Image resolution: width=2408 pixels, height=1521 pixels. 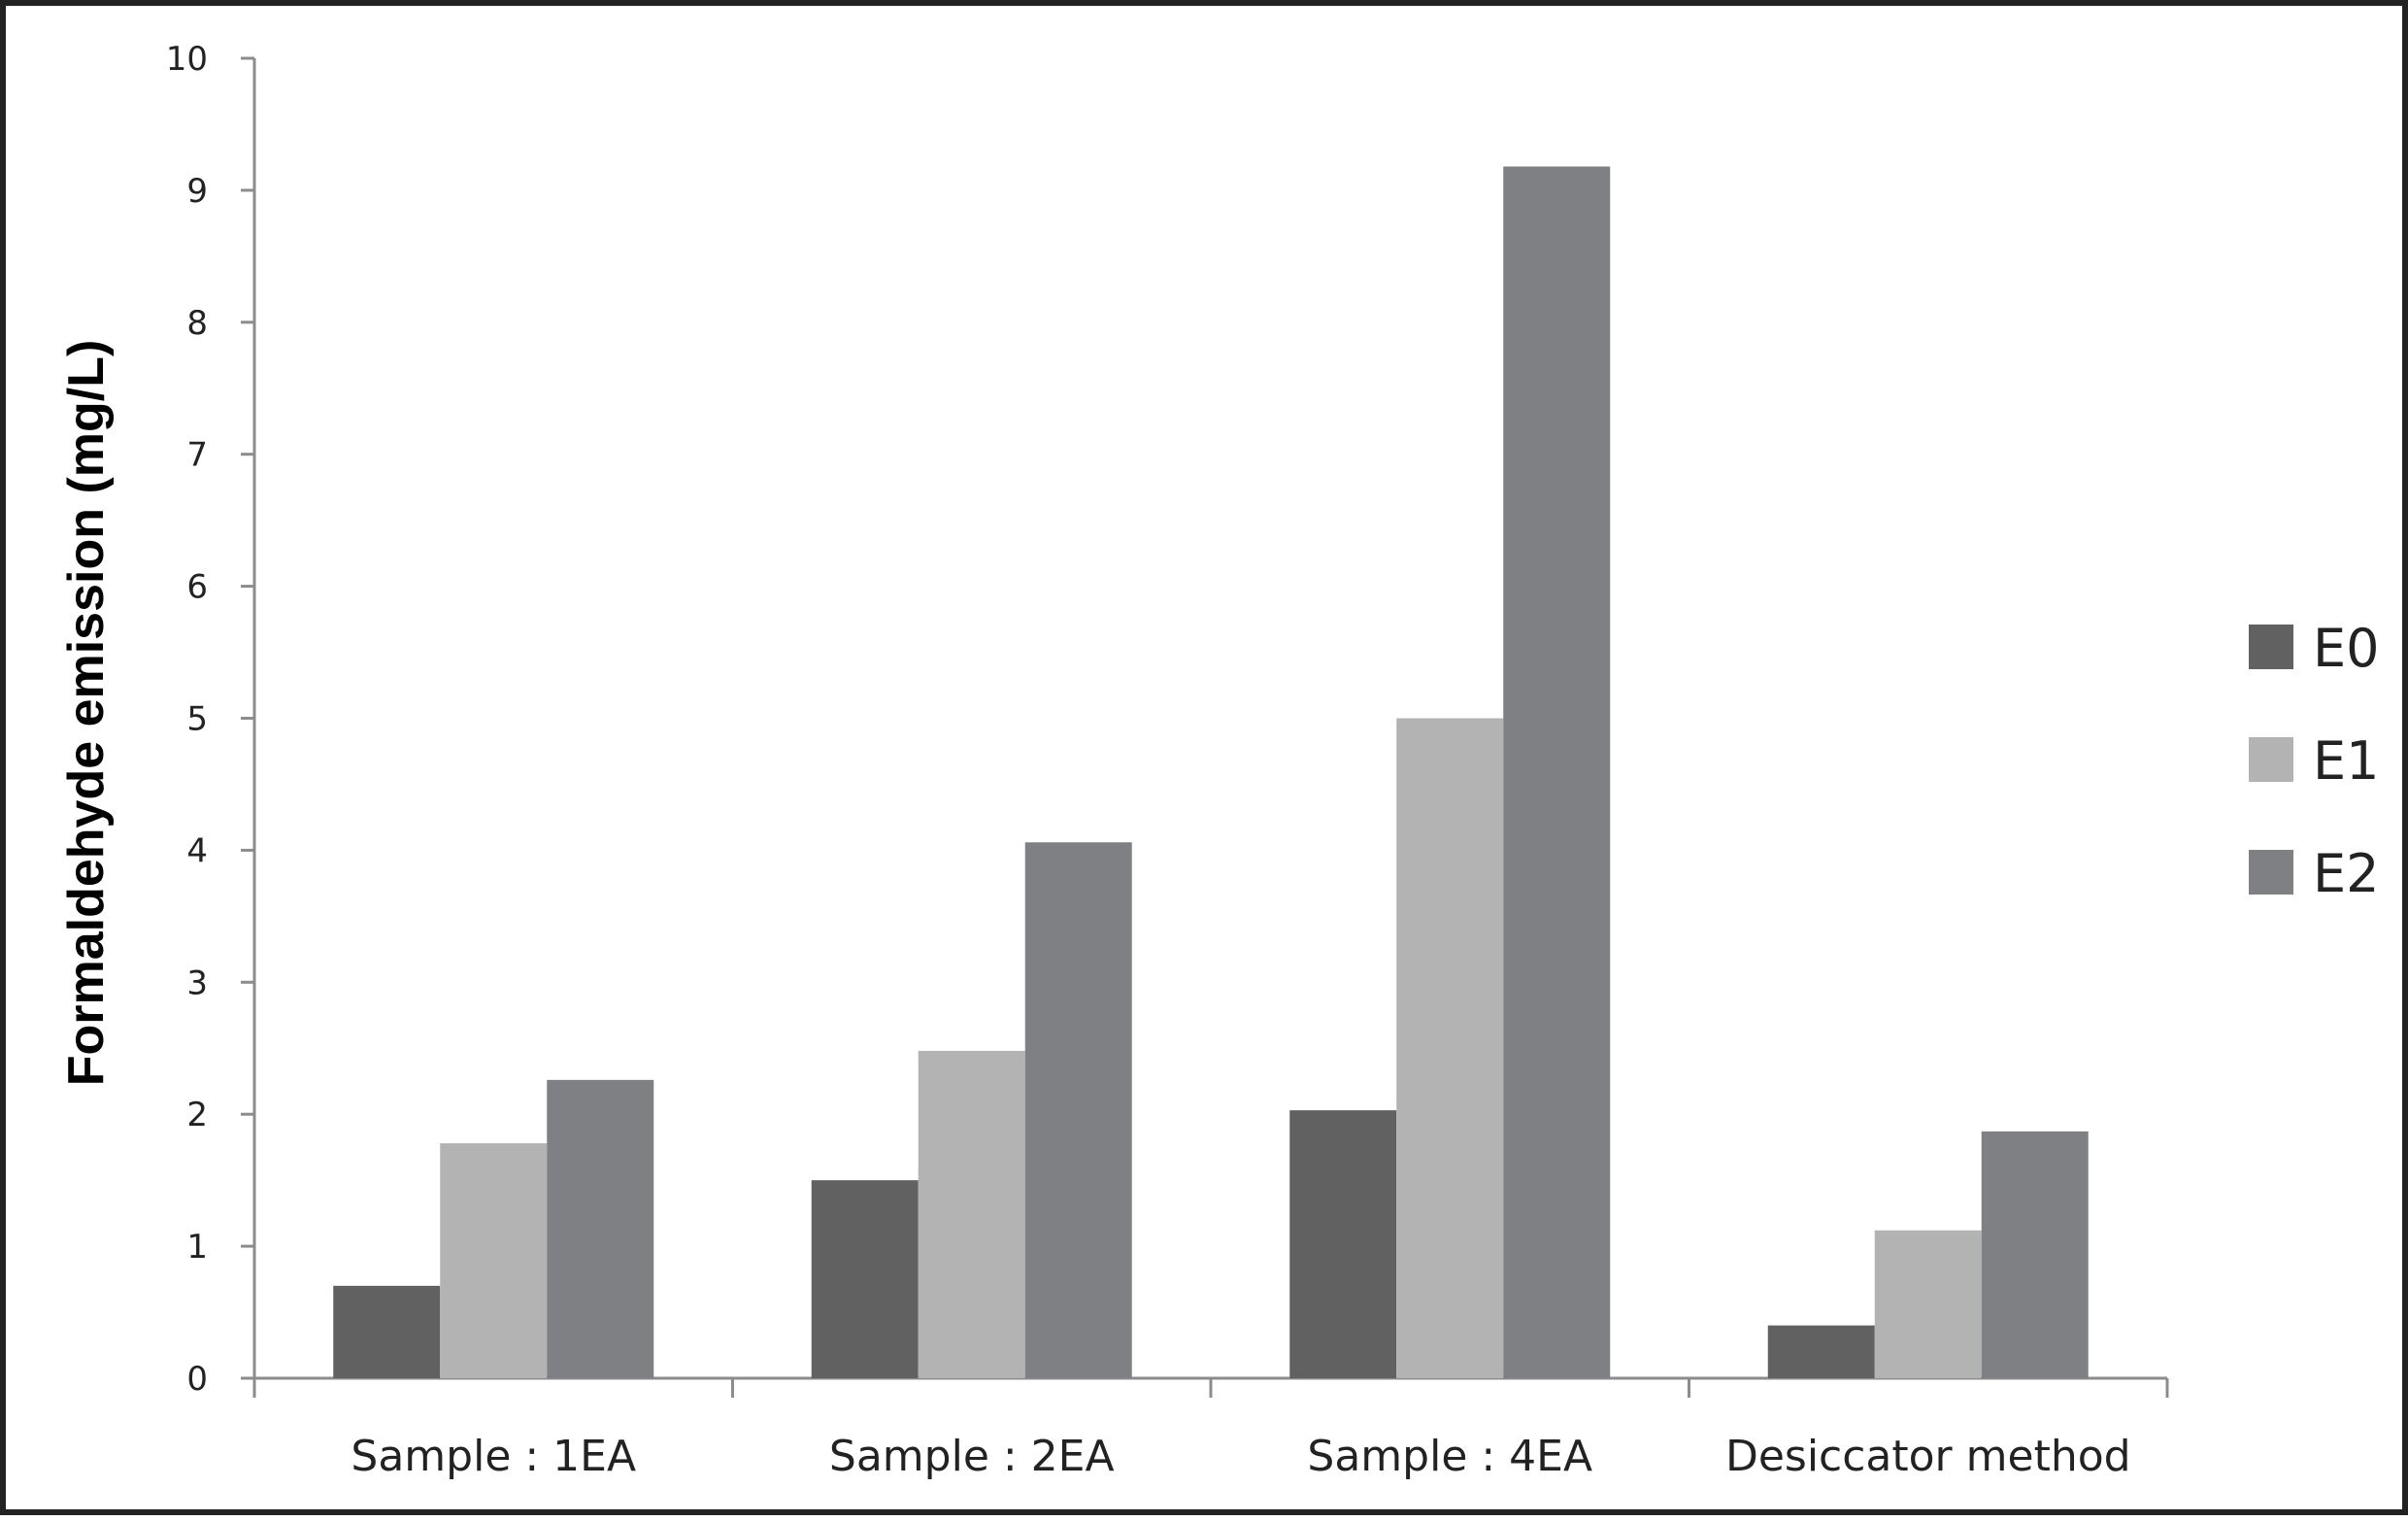 I want to click on y-tick-label: 5, so click(x=197, y=719).